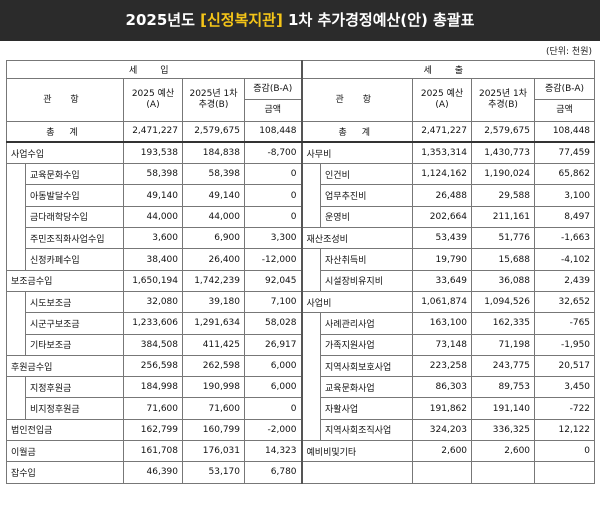  Describe the element at coordinates (213, 472) in the screenshot. I see `revenue-revised-value: 53,170` at that location.